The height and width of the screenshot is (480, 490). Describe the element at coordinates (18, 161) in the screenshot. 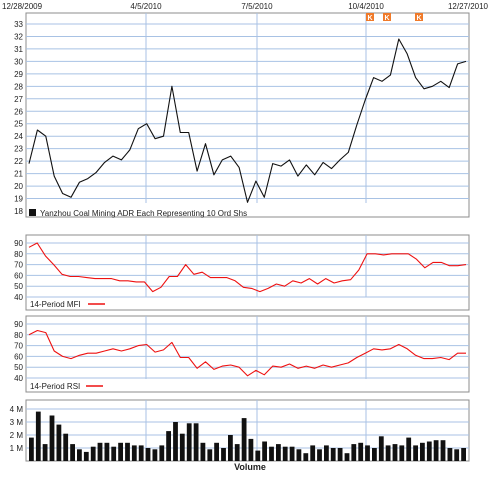

I see `price-ytick-label: 22` at that location.